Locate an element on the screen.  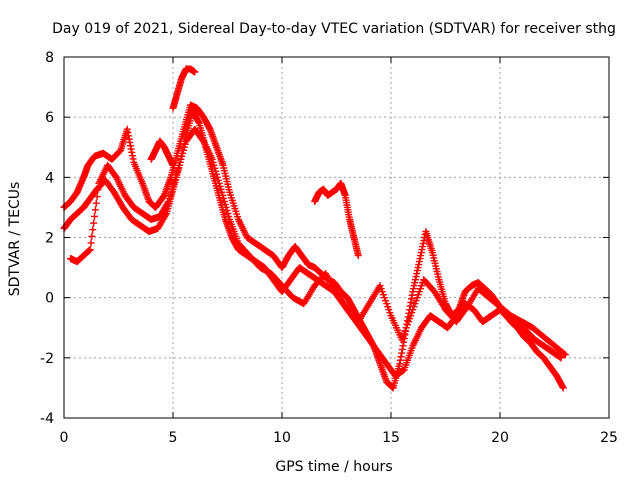
y-tick-label: 6 is located at coordinates (49, 118).